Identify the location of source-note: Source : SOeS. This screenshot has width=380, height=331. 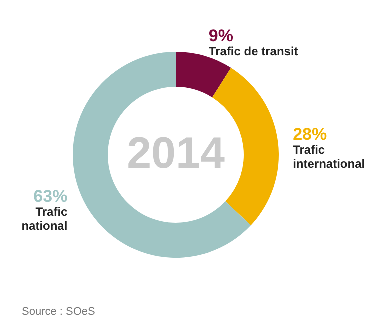
(59, 312).